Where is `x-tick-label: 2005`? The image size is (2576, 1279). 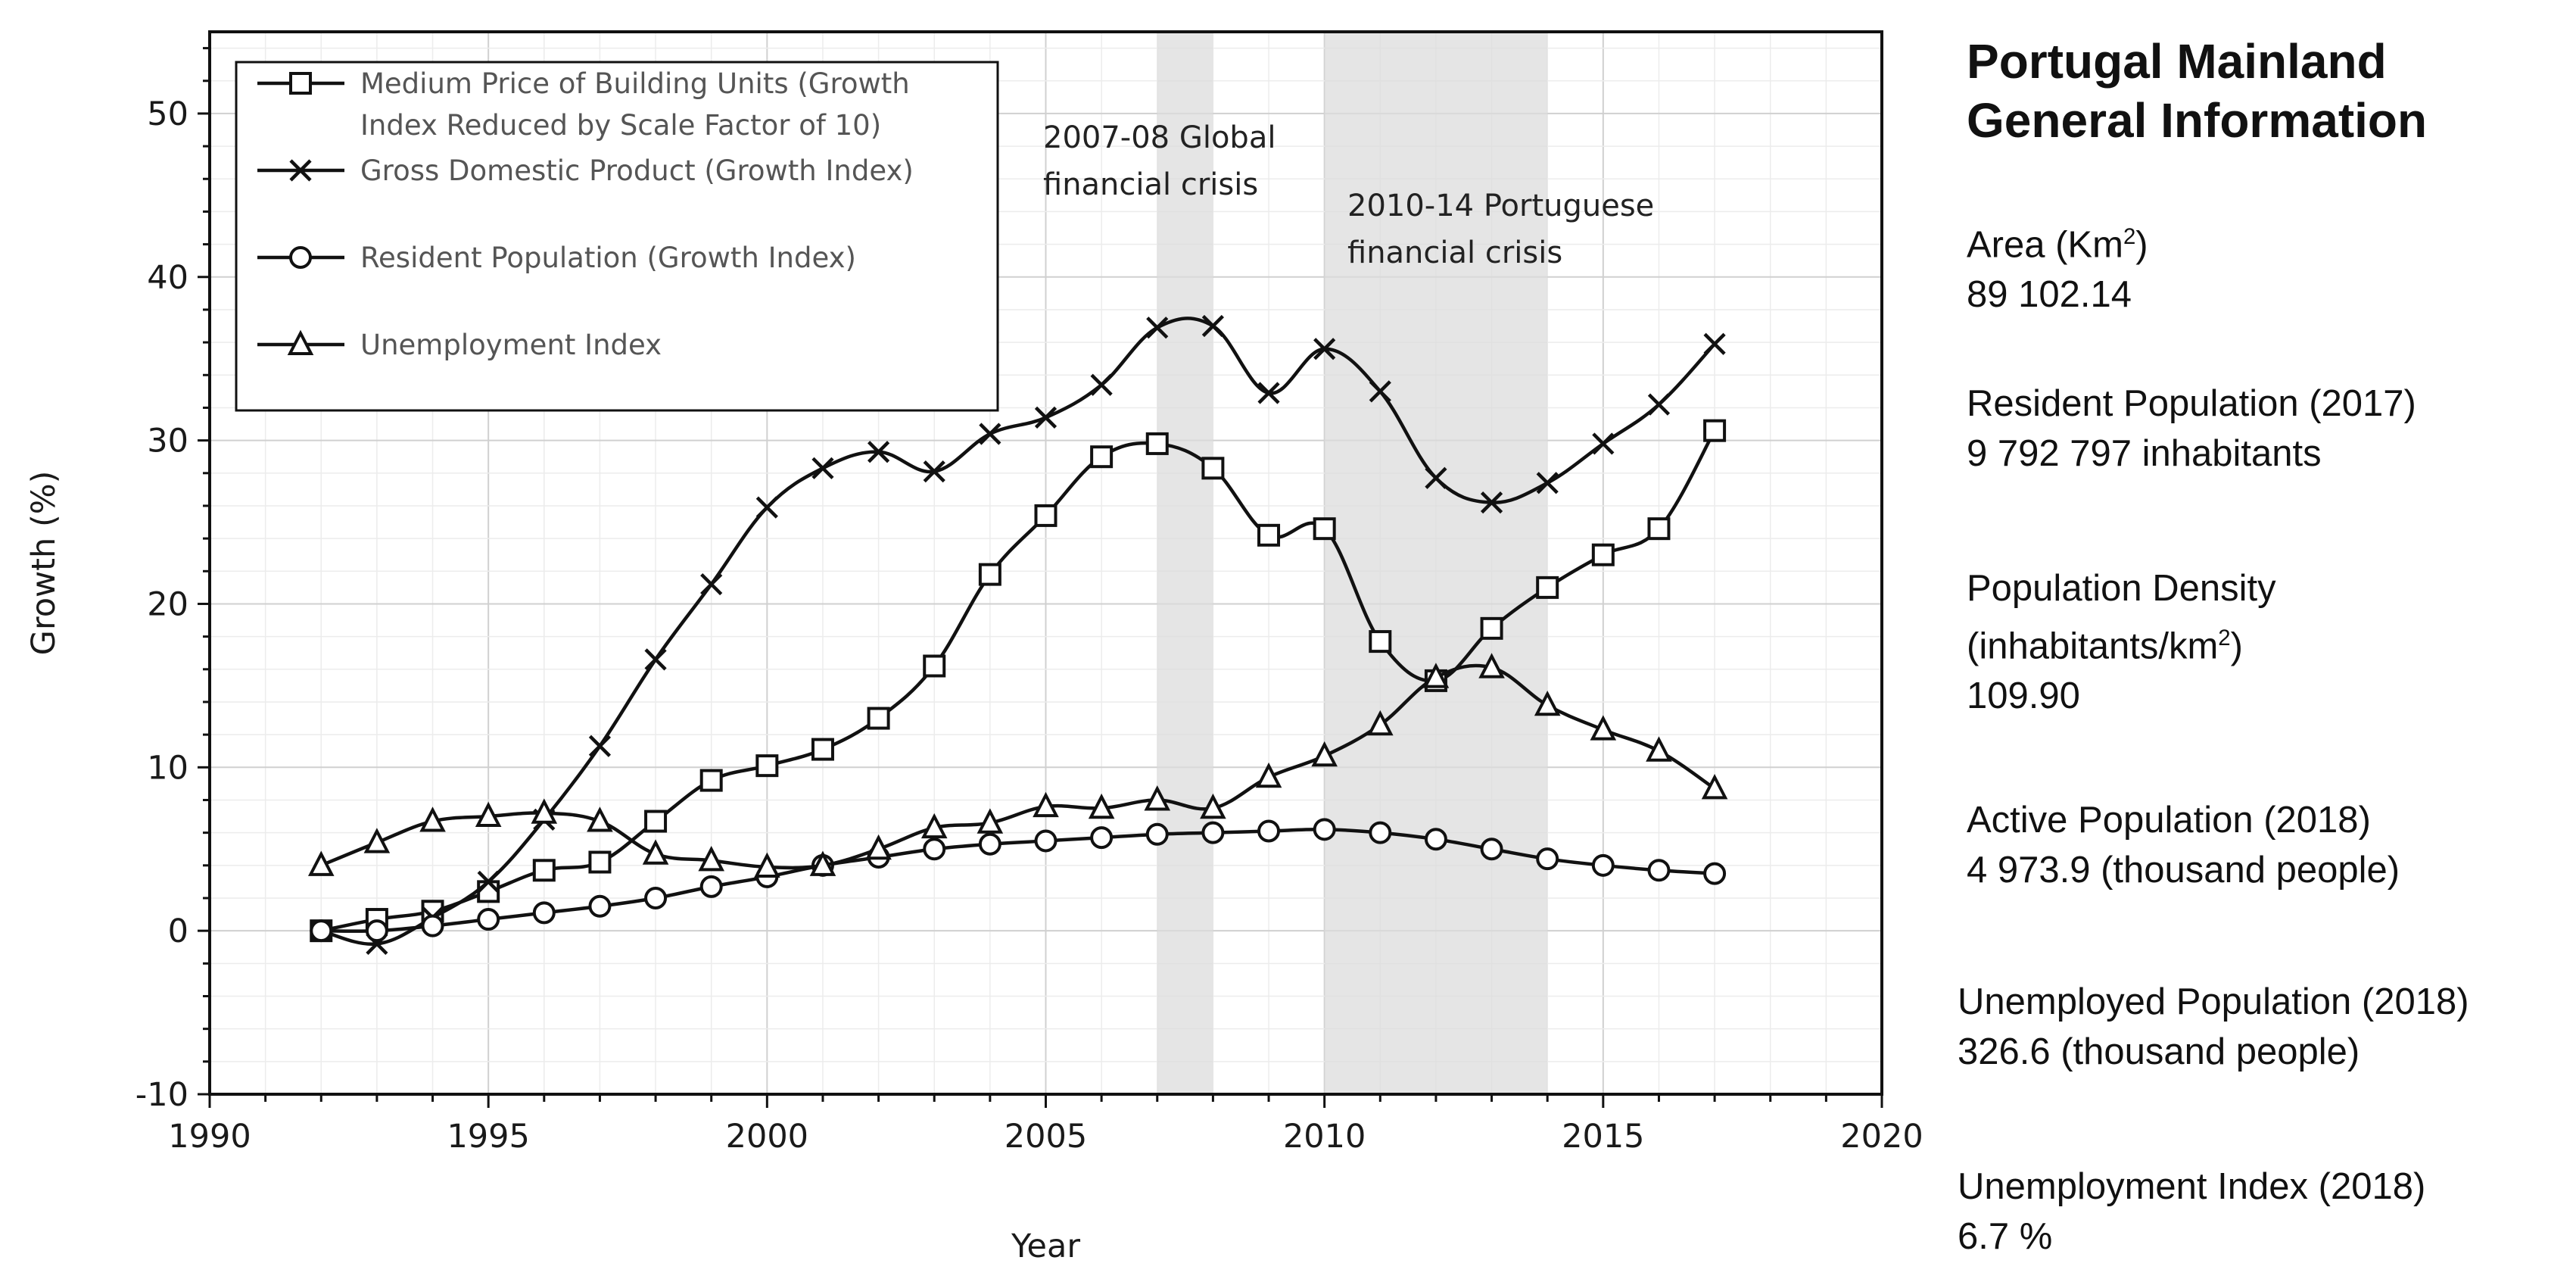
x-tick-label: 2005 is located at coordinates (1046, 1137).